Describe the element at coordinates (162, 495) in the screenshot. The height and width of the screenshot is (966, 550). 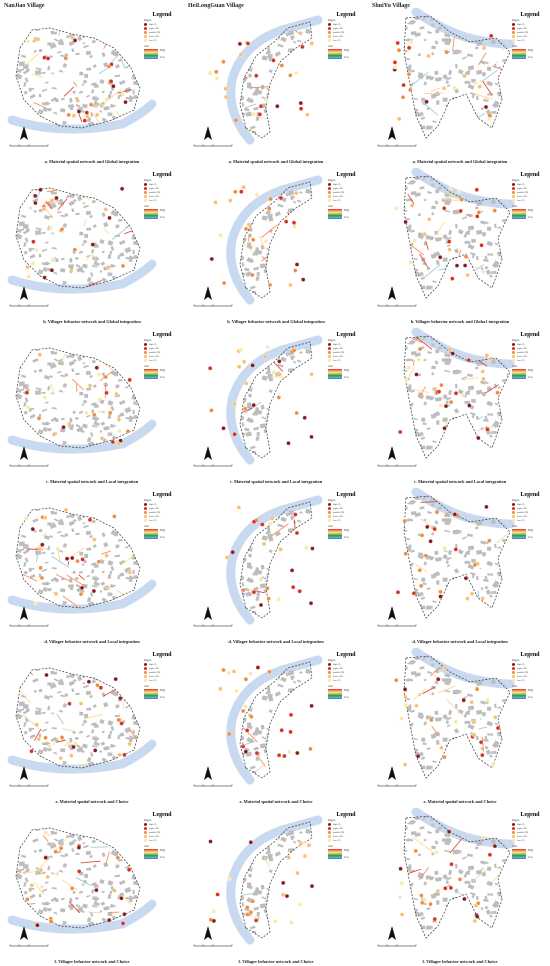
I see `legend-title: Legend` at that location.